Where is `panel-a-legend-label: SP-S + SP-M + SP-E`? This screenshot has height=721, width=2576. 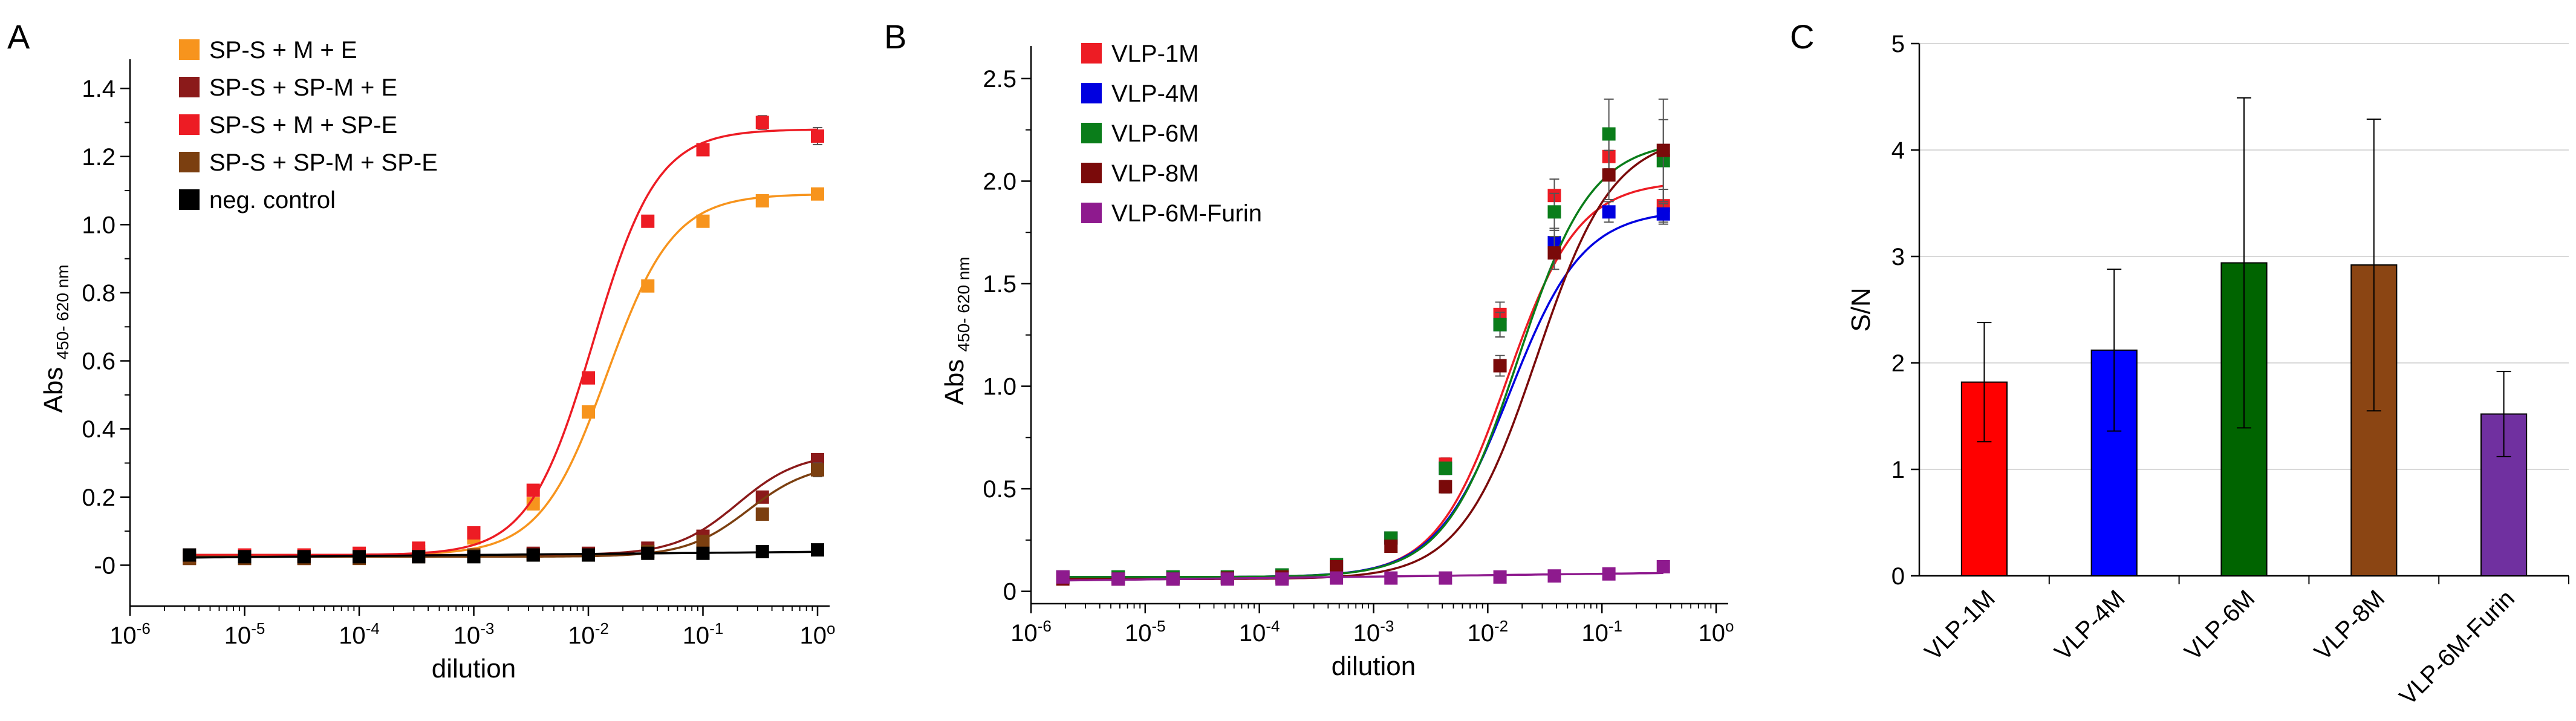
panel-a-legend-label: SP-S + SP-M + SP-E is located at coordinates (323, 162).